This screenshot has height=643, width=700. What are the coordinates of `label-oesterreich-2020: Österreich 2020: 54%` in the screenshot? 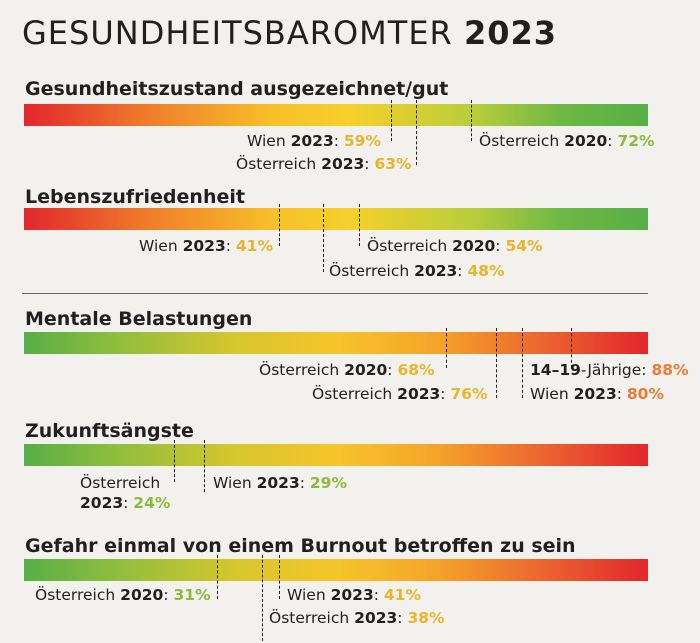 It's located at (455, 246).